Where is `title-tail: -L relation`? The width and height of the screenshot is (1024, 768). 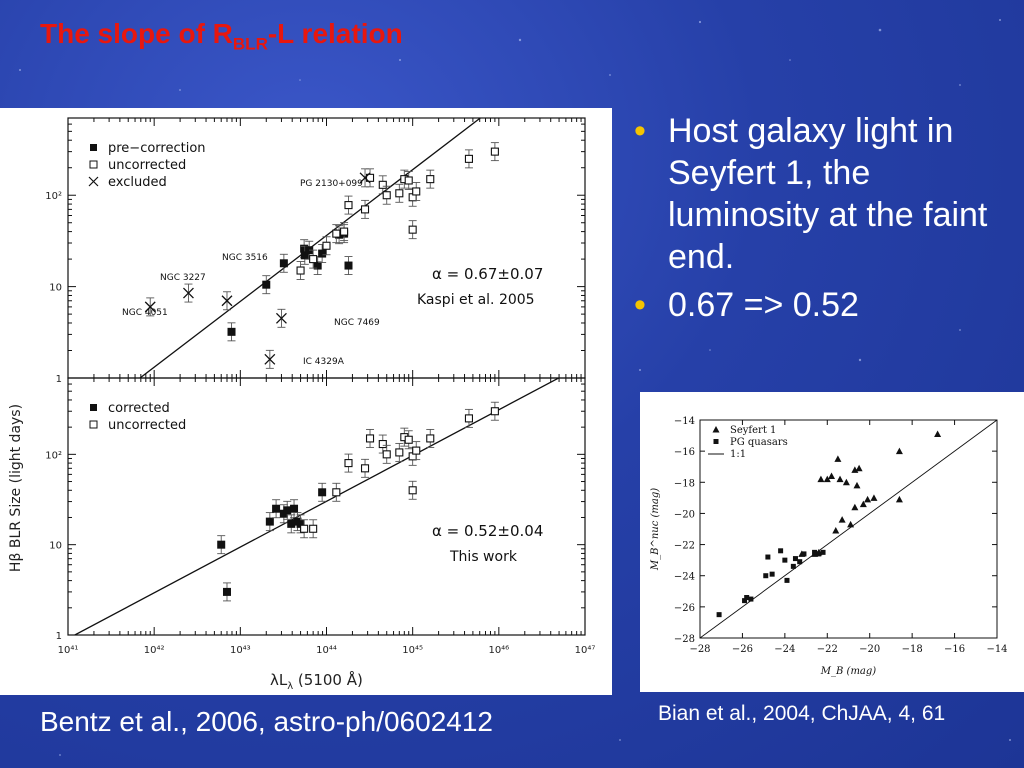
title-tail: -L relation is located at coordinates (335, 33).